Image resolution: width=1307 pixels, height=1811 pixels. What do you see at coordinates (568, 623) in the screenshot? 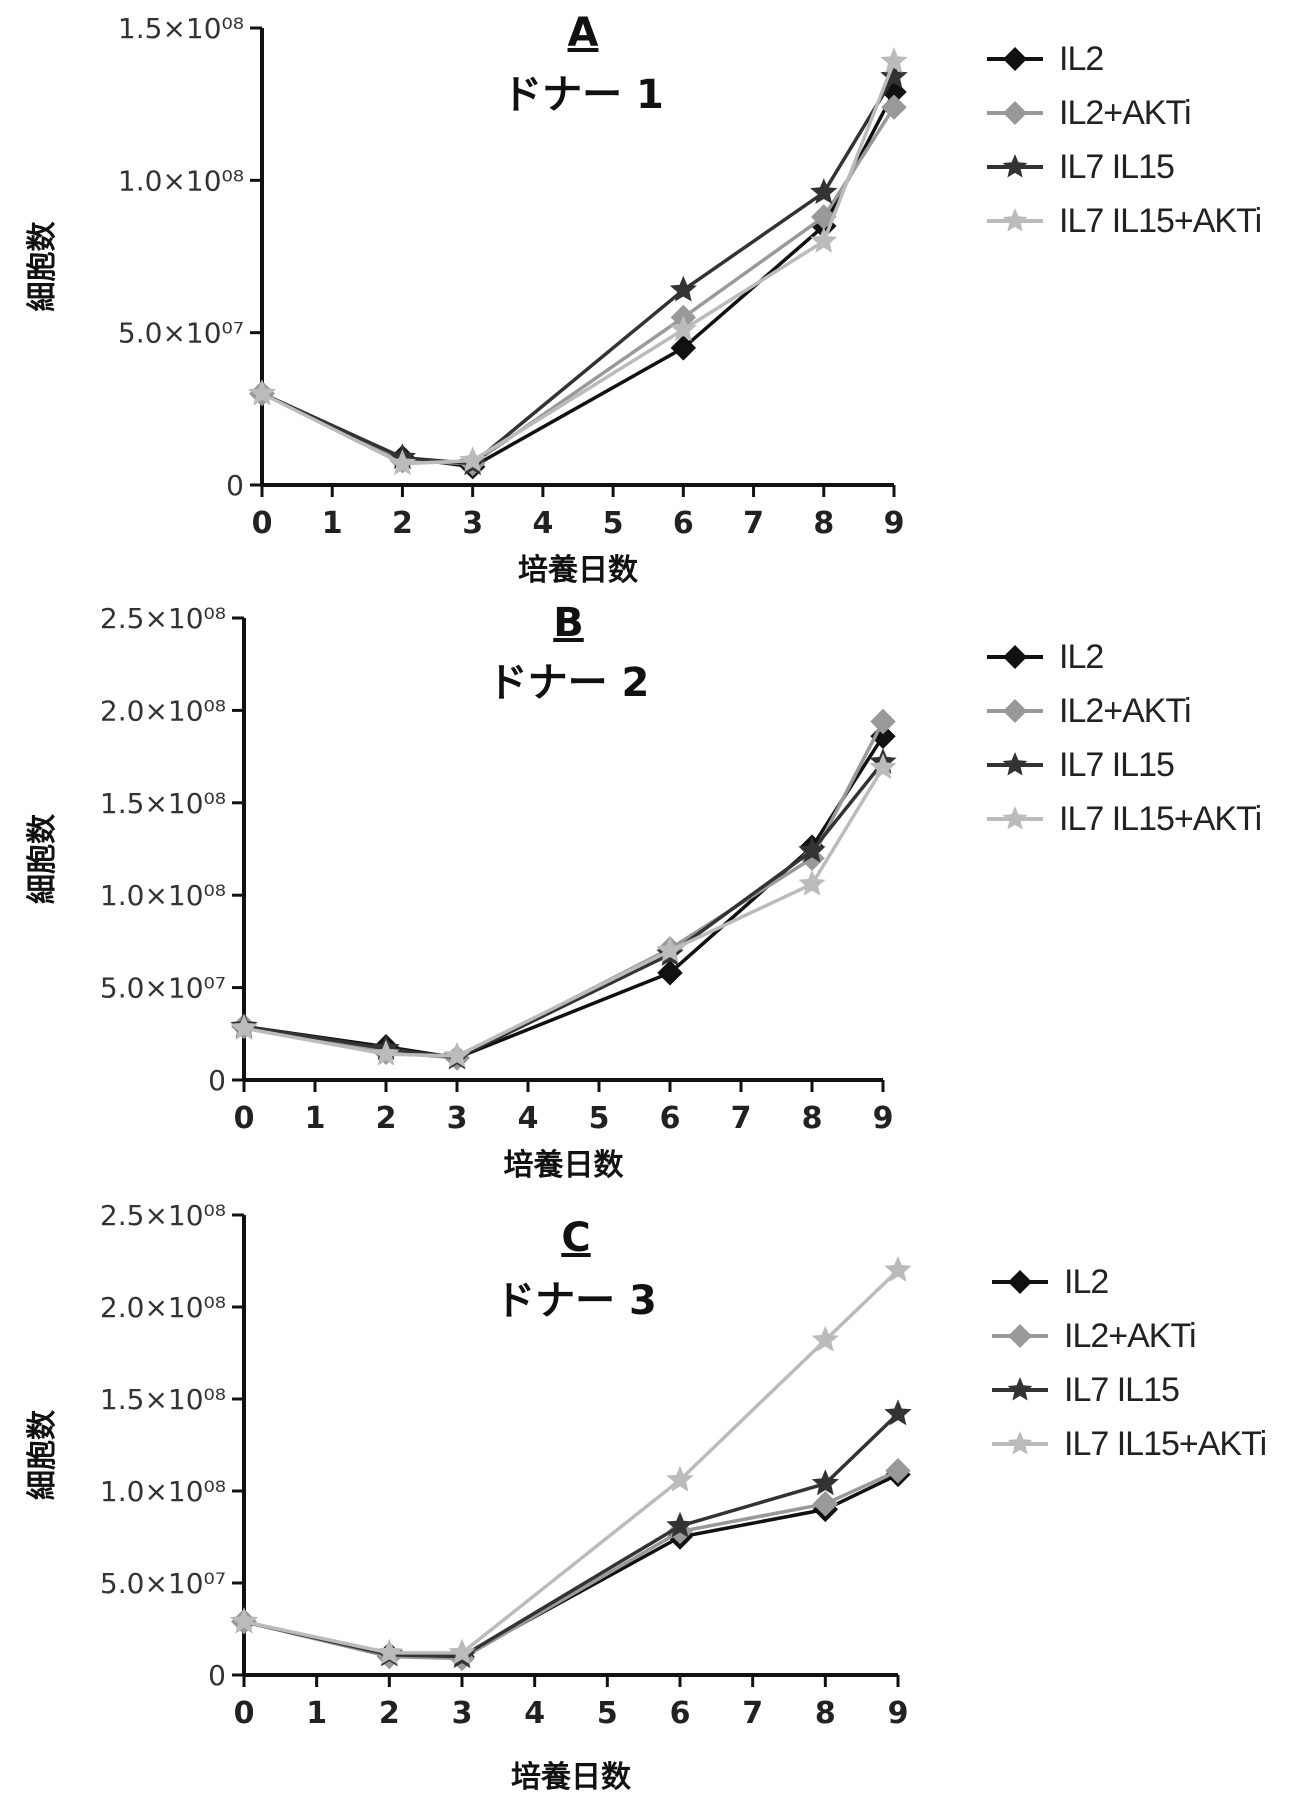
I see `panel-letter: B` at bounding box center [568, 623].